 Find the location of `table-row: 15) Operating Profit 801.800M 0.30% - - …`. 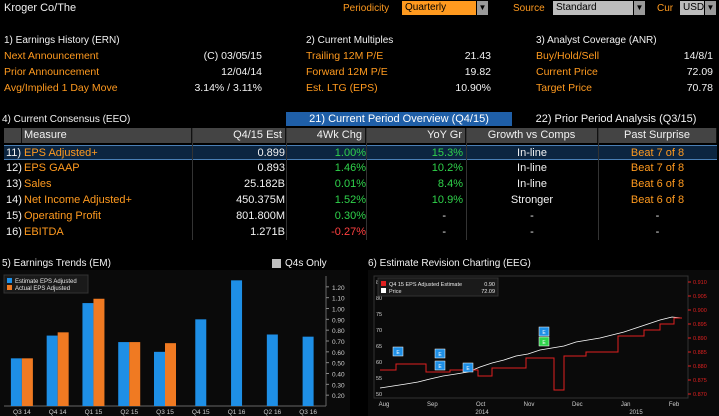

table-row: 15) Operating Profit 801.800M 0.30% - - … is located at coordinates (360, 216).